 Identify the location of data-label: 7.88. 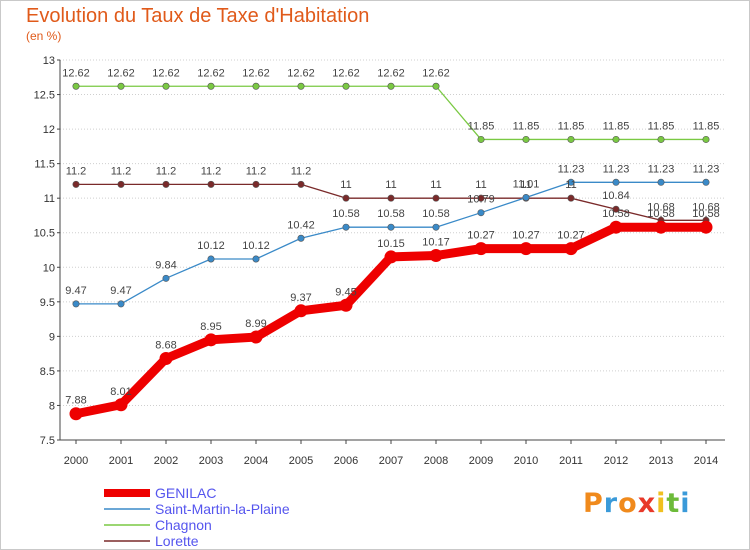
(75, 401).